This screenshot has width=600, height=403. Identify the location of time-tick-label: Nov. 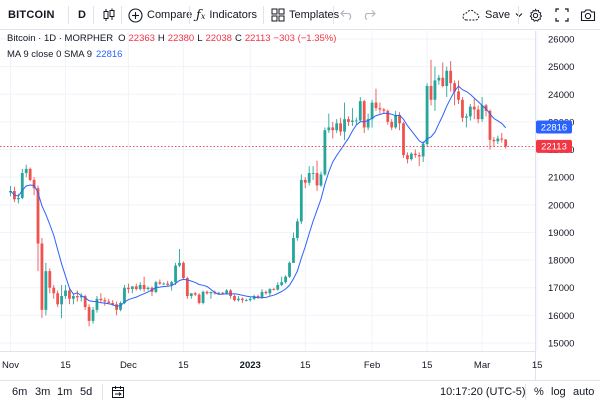
(10, 365).